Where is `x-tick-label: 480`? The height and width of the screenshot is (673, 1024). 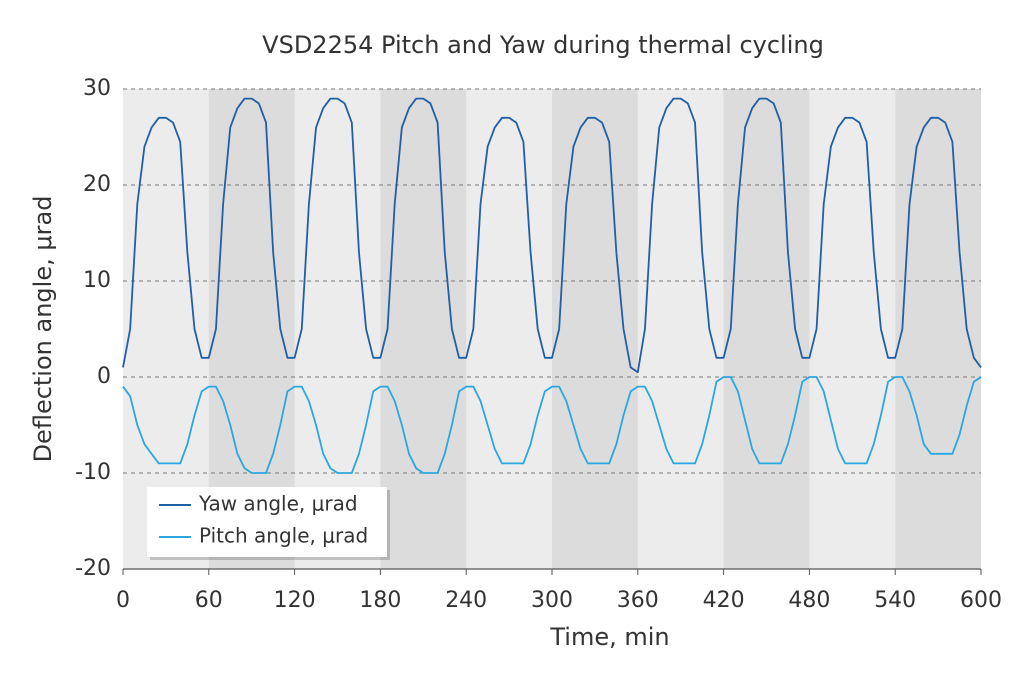
x-tick-label: 480 is located at coordinates (809, 600).